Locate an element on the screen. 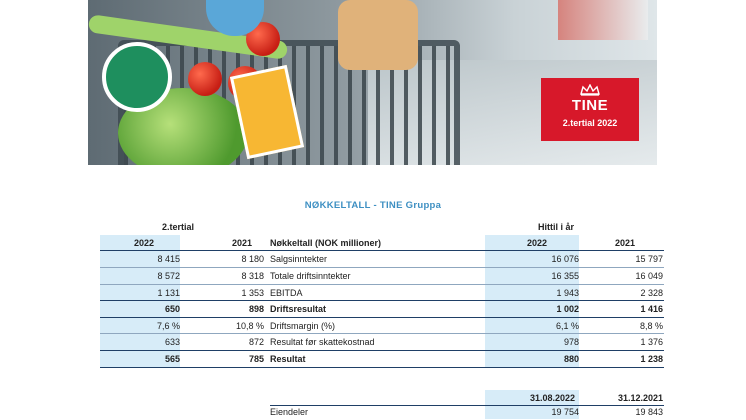 This screenshot has height=420, width=746. cell-2021-ytd: 15 797 is located at coordinates (649, 259).